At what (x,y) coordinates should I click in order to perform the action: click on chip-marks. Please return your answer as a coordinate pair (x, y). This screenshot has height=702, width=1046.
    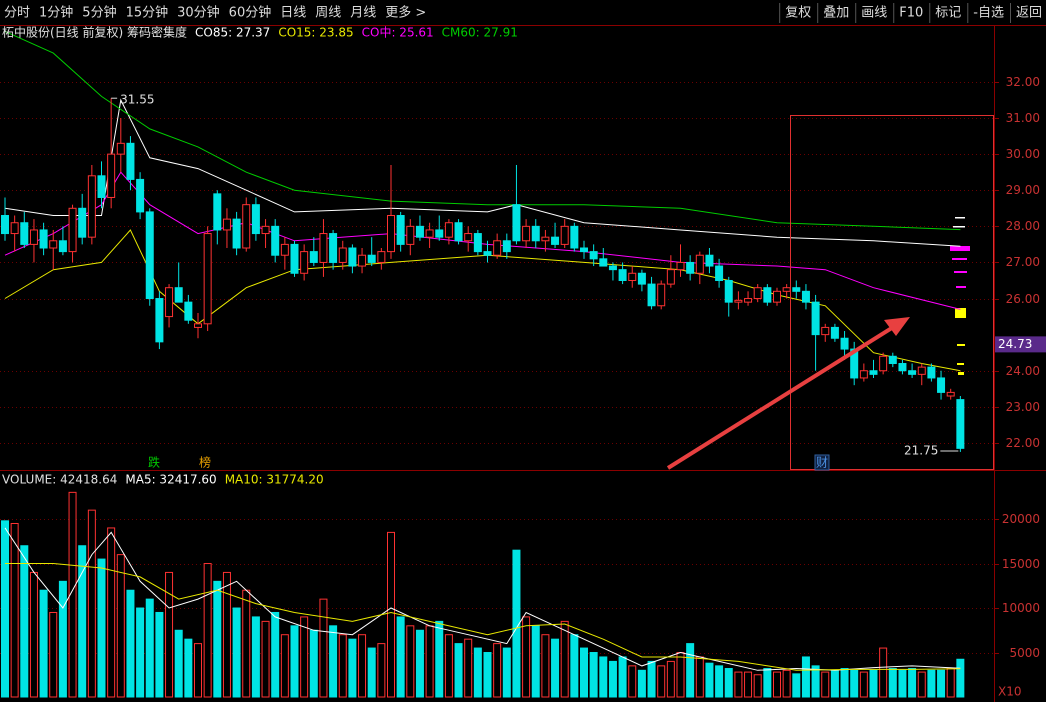
    Looking at the image, I should click on (960, 296).